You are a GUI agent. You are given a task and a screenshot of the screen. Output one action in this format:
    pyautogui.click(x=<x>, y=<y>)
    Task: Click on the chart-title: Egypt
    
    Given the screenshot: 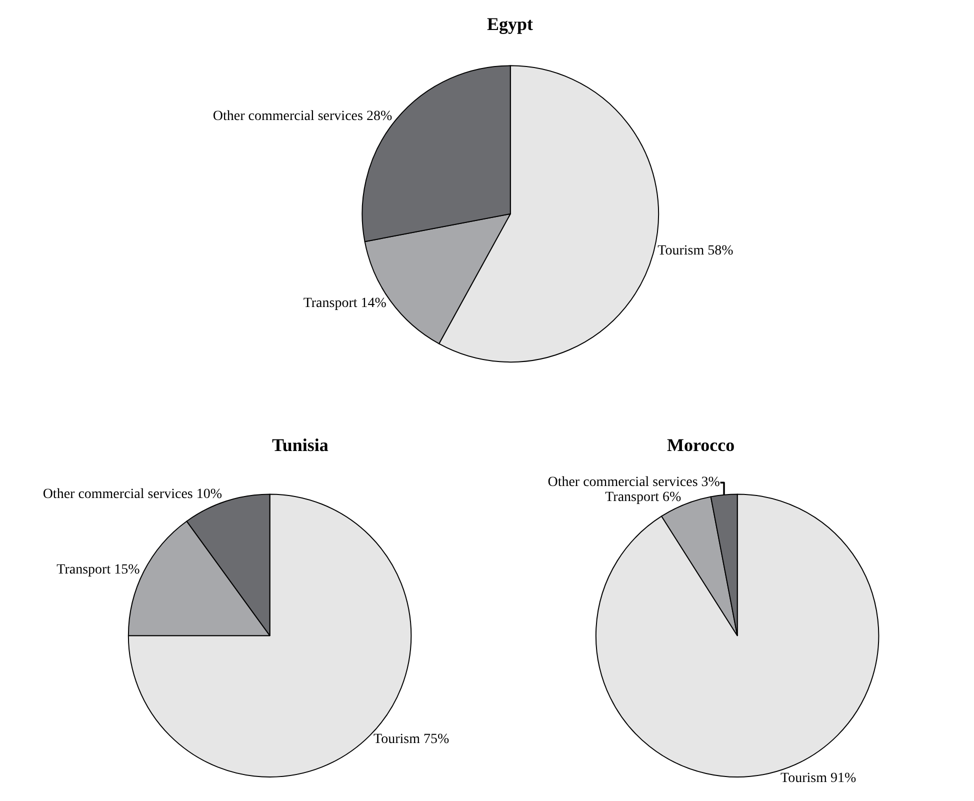 What is the action you would take?
    pyautogui.click(x=510, y=24)
    